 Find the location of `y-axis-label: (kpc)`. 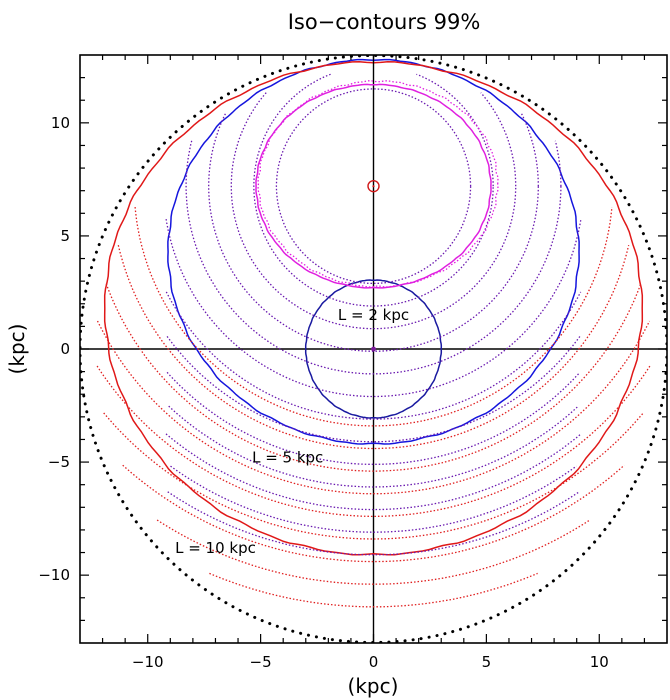

y-axis-label: (kpc) is located at coordinates (17, 349).